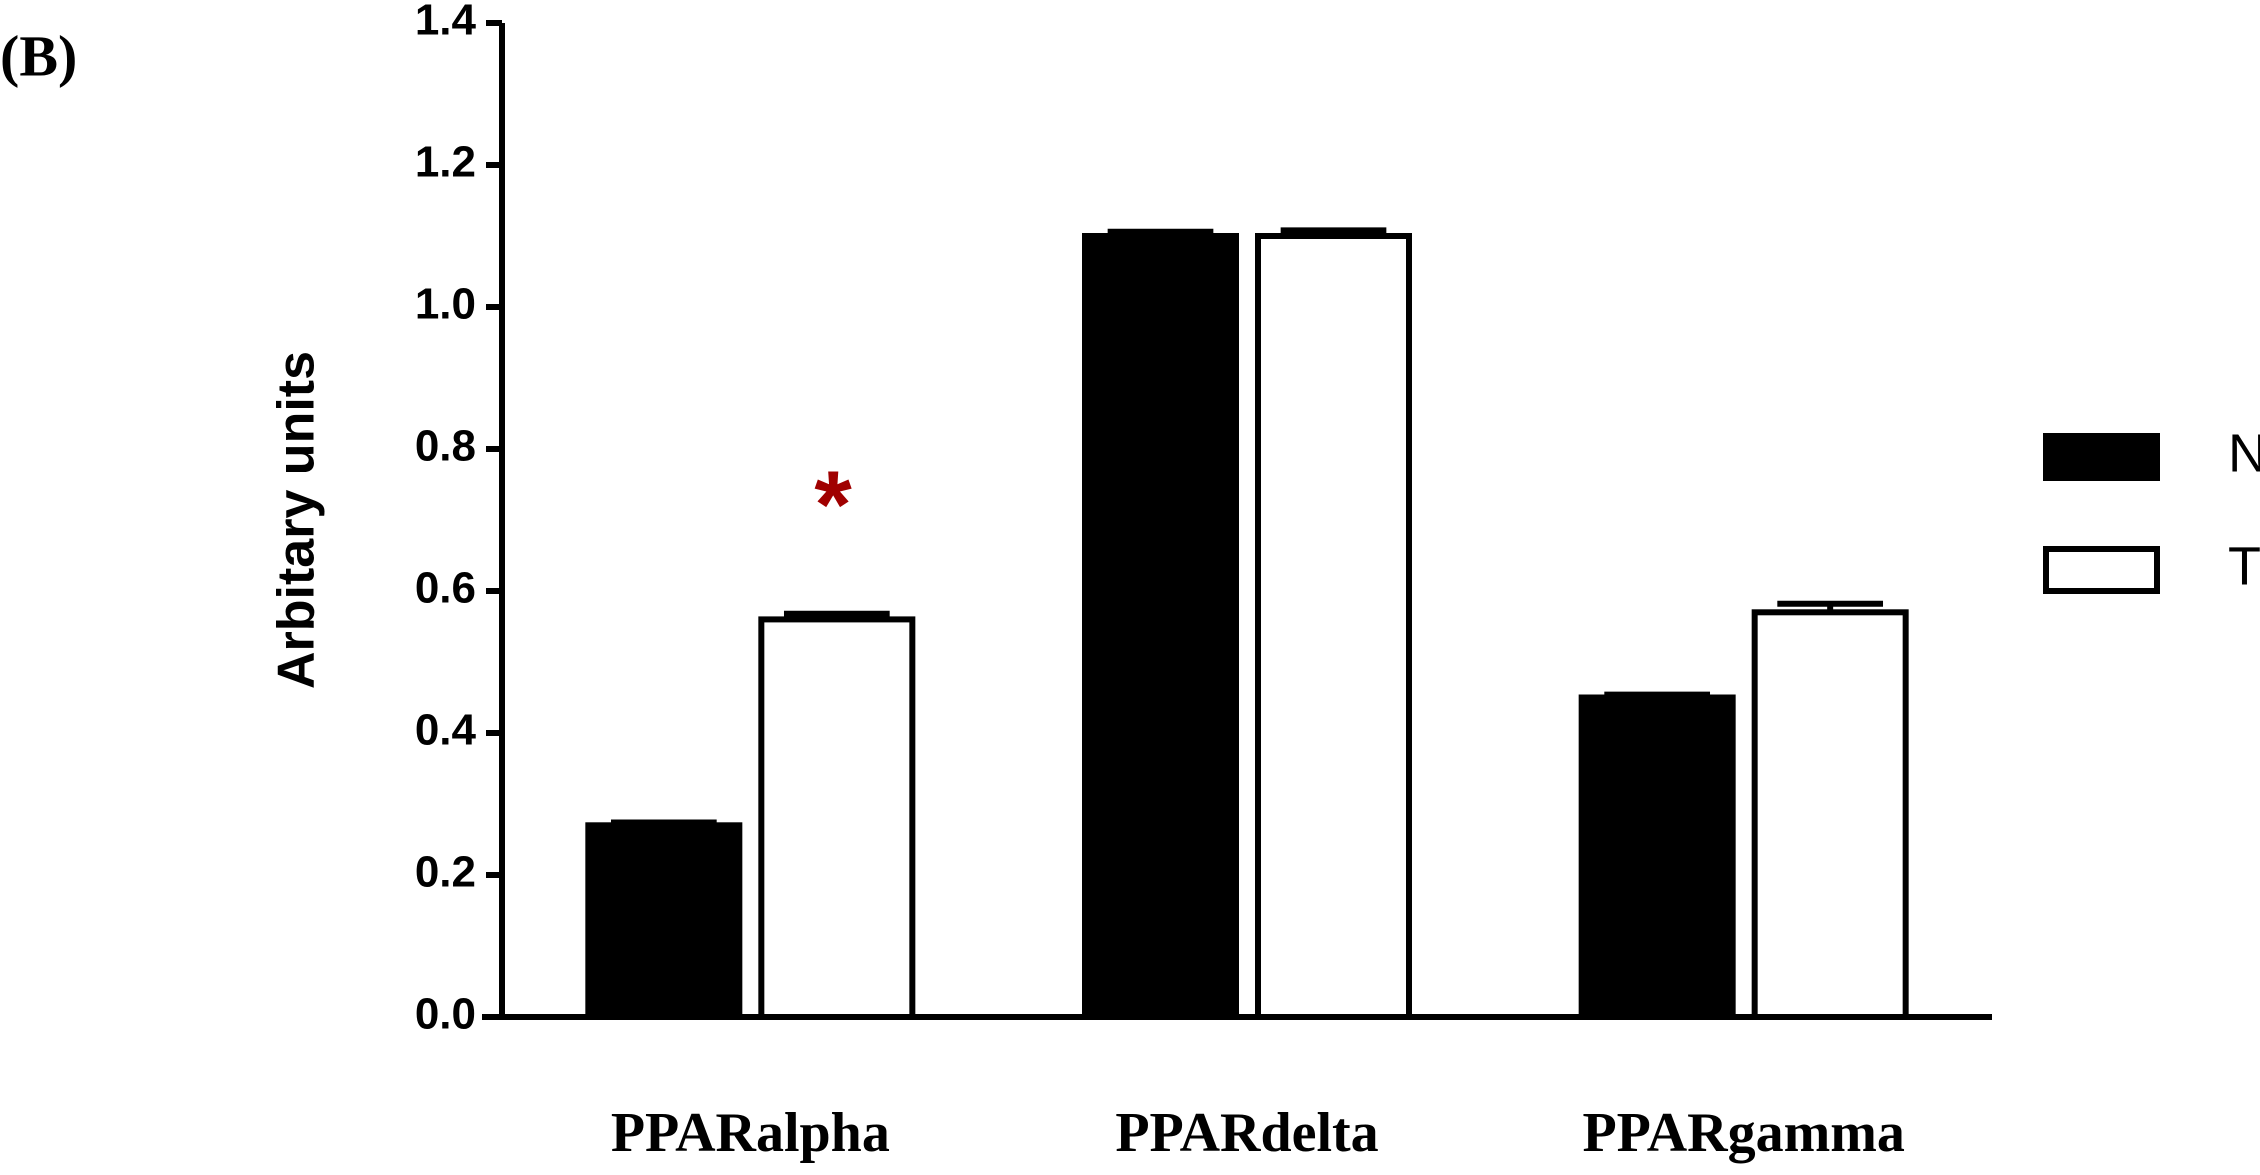  Describe the element at coordinates (446, 730) in the screenshot. I see `y-tick-label: 0.4` at that location.